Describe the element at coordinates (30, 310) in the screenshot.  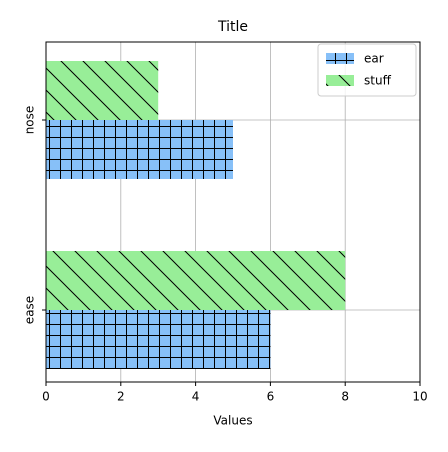
I see `y-tick-label: ease` at that location.